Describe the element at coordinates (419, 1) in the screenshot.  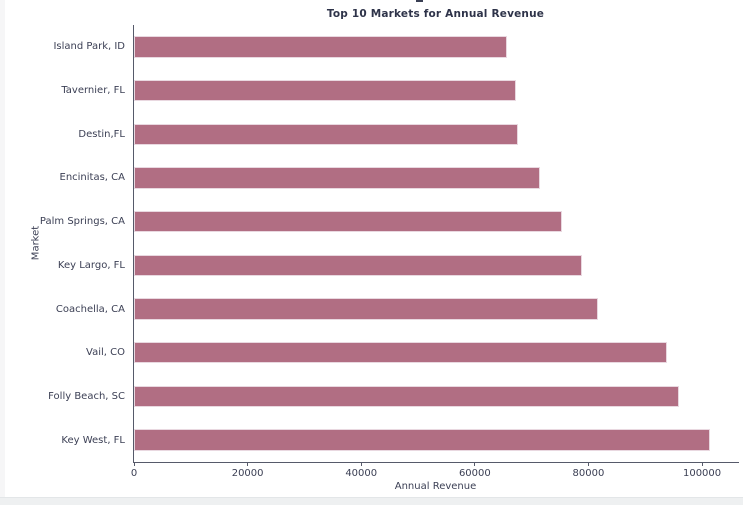
I see `cropped-element-fragment` at that location.